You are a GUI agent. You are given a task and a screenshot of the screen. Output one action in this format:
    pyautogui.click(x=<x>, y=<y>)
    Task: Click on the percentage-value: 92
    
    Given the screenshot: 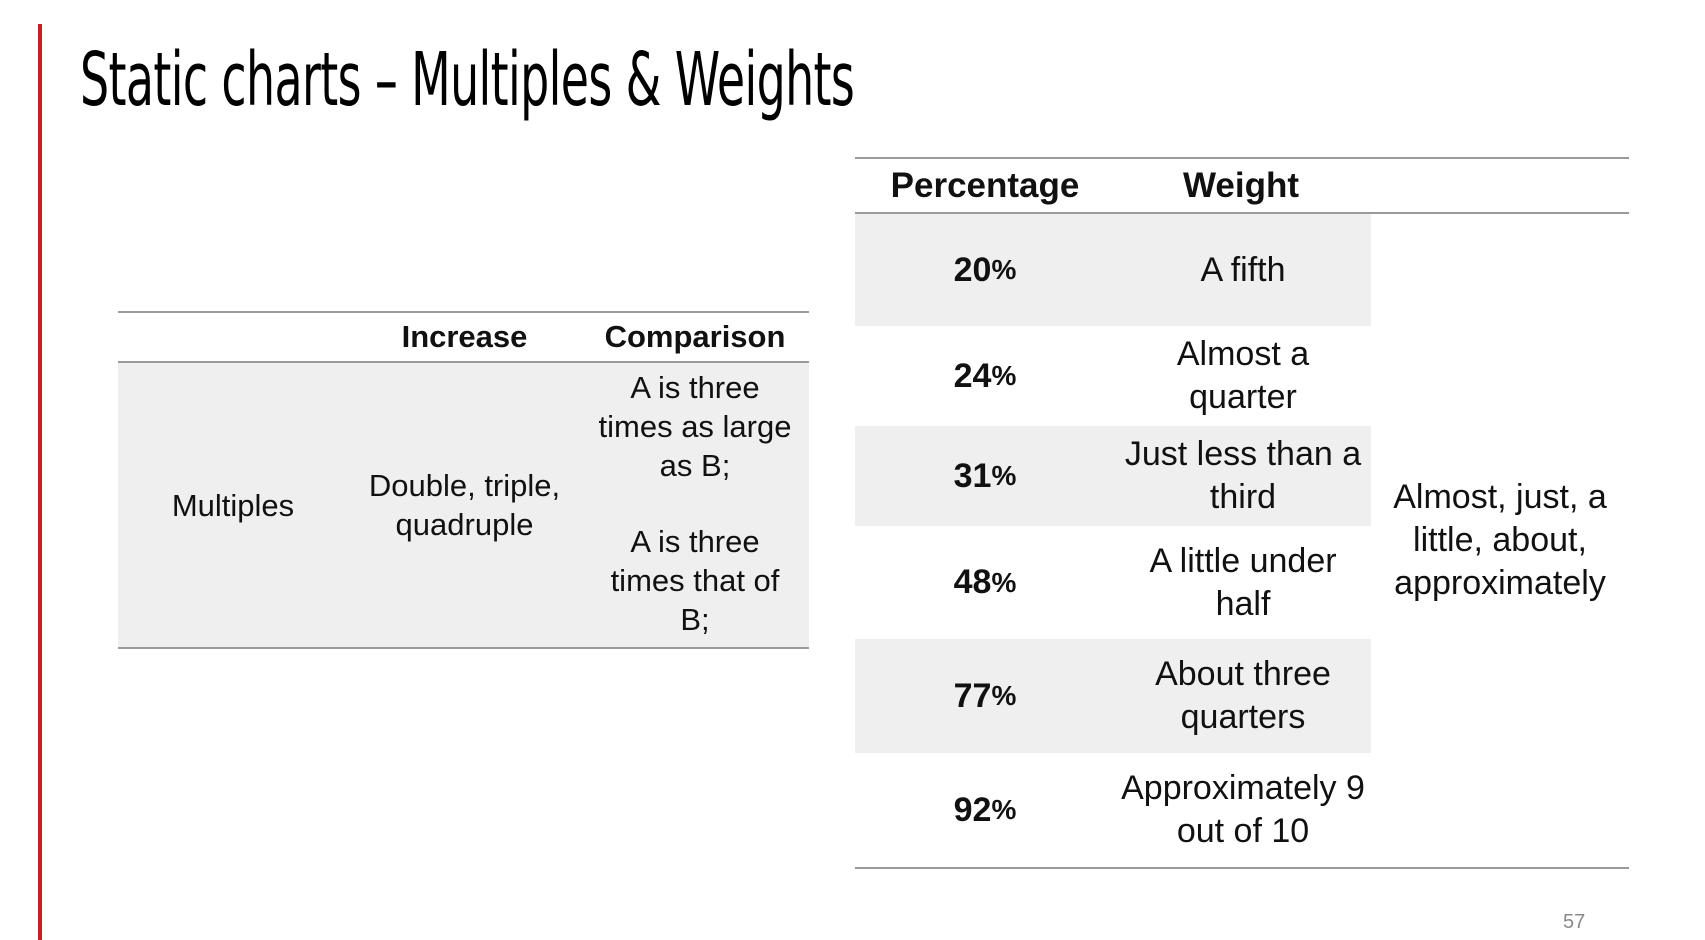 What is the action you would take?
    pyautogui.click(x=972, y=809)
    